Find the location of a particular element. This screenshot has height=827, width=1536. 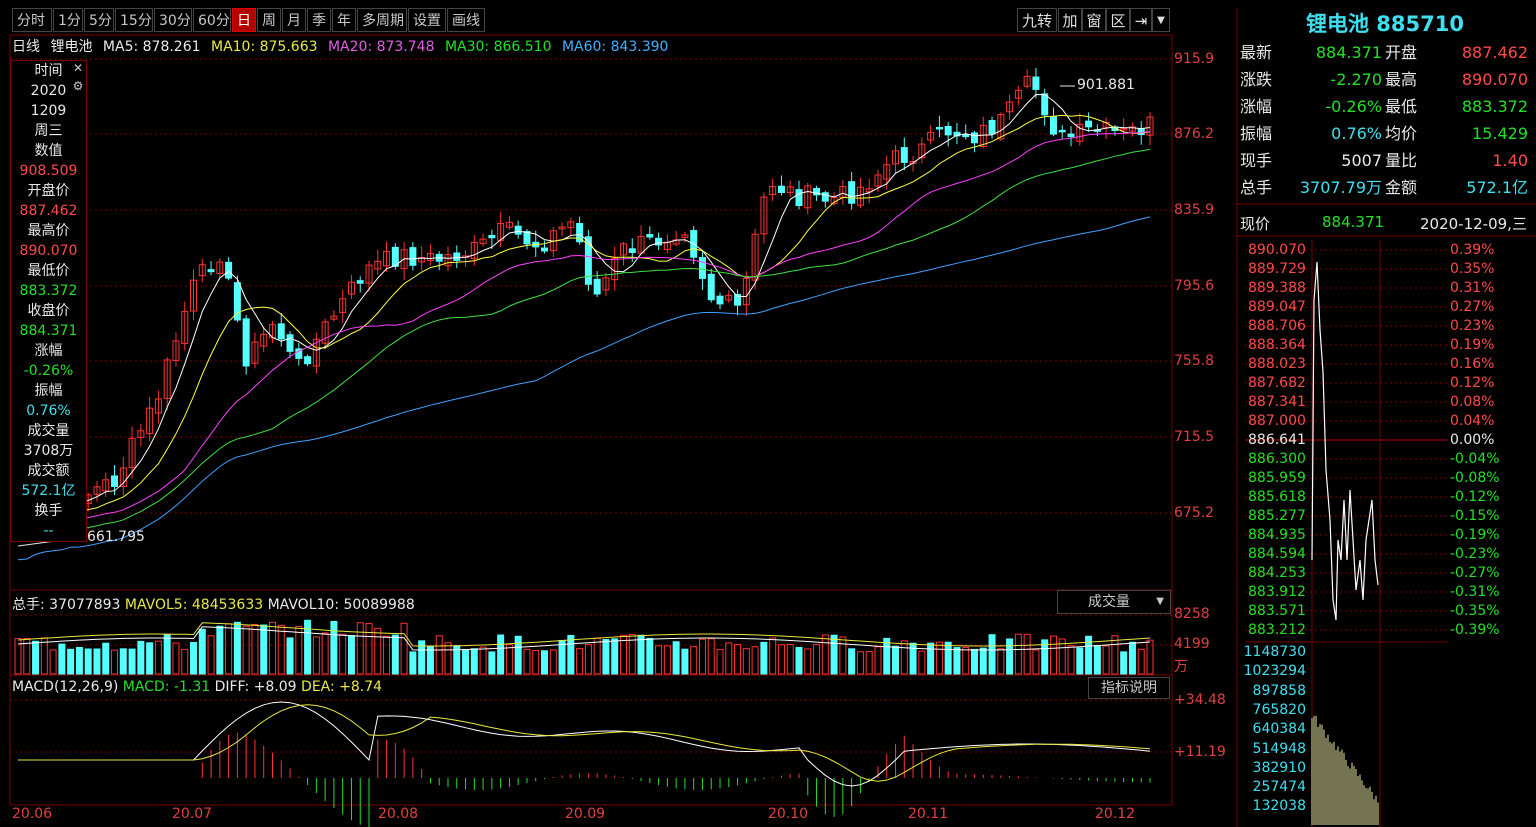

quote-v2-2: 883.372 is located at coordinates (1494, 106).